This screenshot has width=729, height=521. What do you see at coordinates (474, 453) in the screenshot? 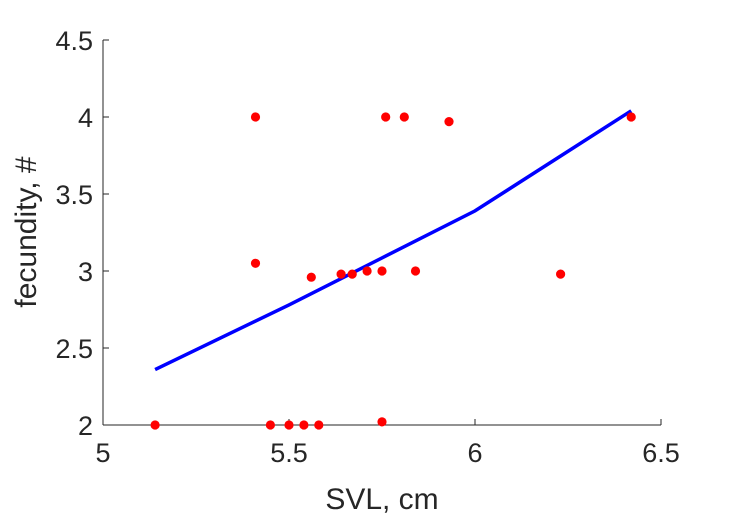
I see `x-tick-label: 6` at bounding box center [474, 453].